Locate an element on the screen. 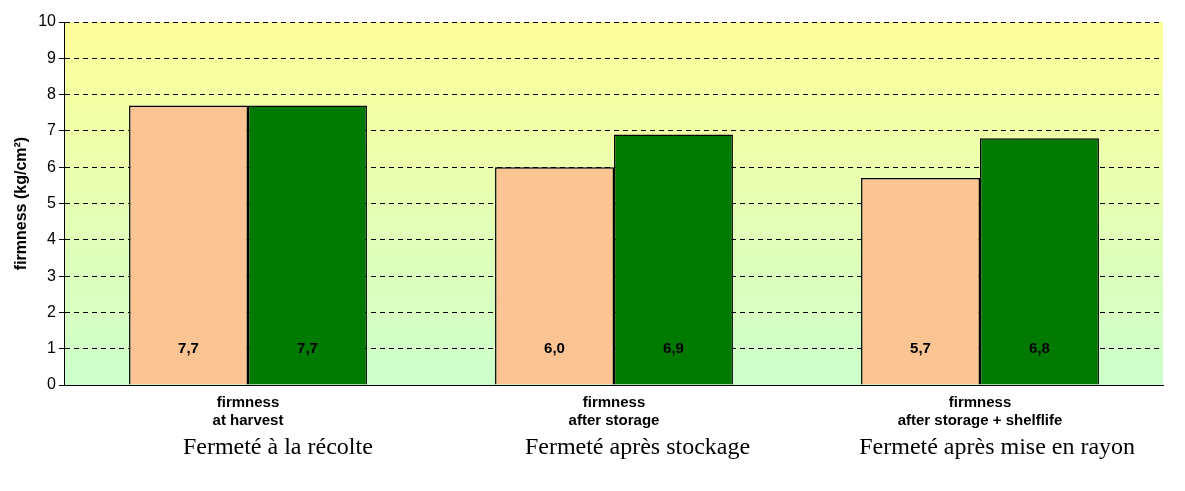 The width and height of the screenshot is (1185, 491). y-tick-label: 6 is located at coordinates (52, 166).